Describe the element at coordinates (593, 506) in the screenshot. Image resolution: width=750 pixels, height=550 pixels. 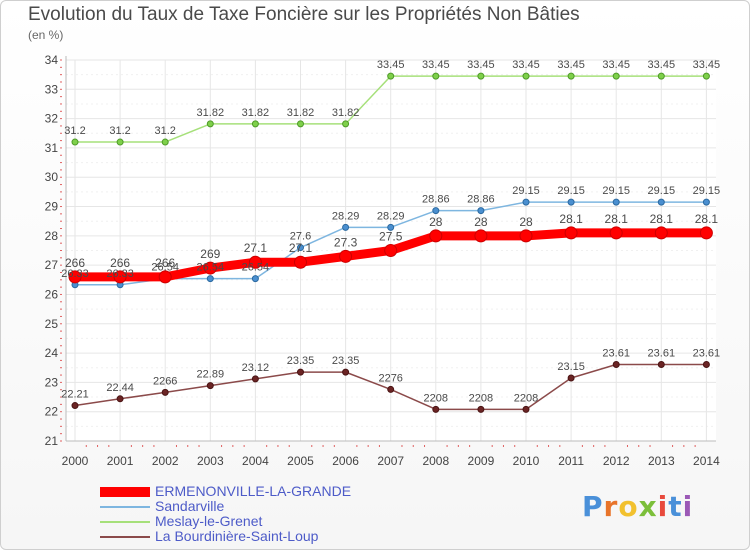
I see `logo-letter: P` at that location.